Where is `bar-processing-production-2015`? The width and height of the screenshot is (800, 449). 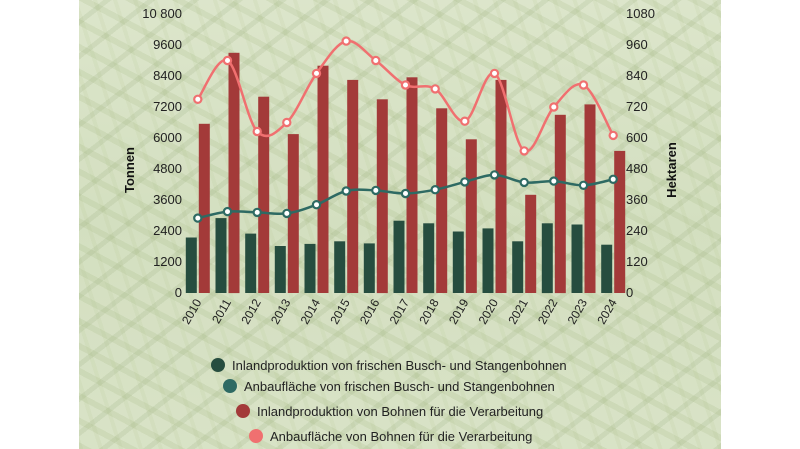
bar-processing-production-2015 is located at coordinates (353, 186).